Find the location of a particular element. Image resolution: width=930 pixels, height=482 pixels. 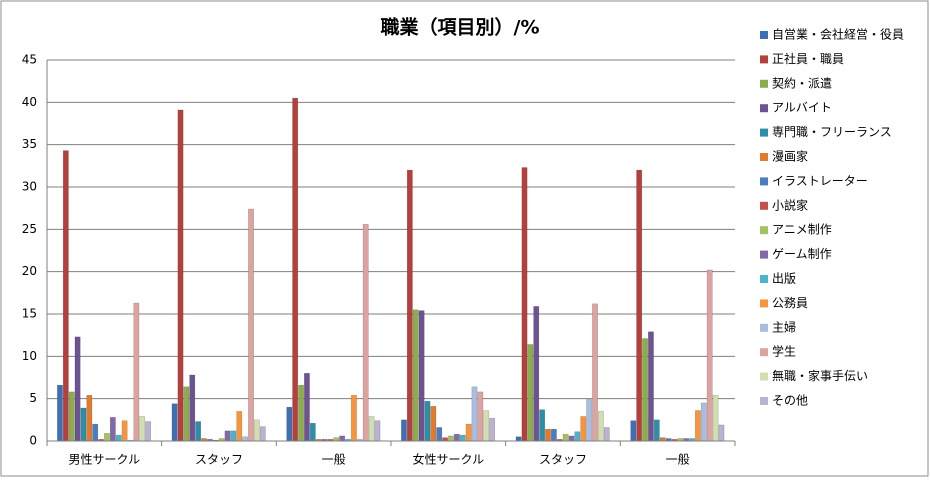

y-tick-label: 35 is located at coordinates (29, 144).